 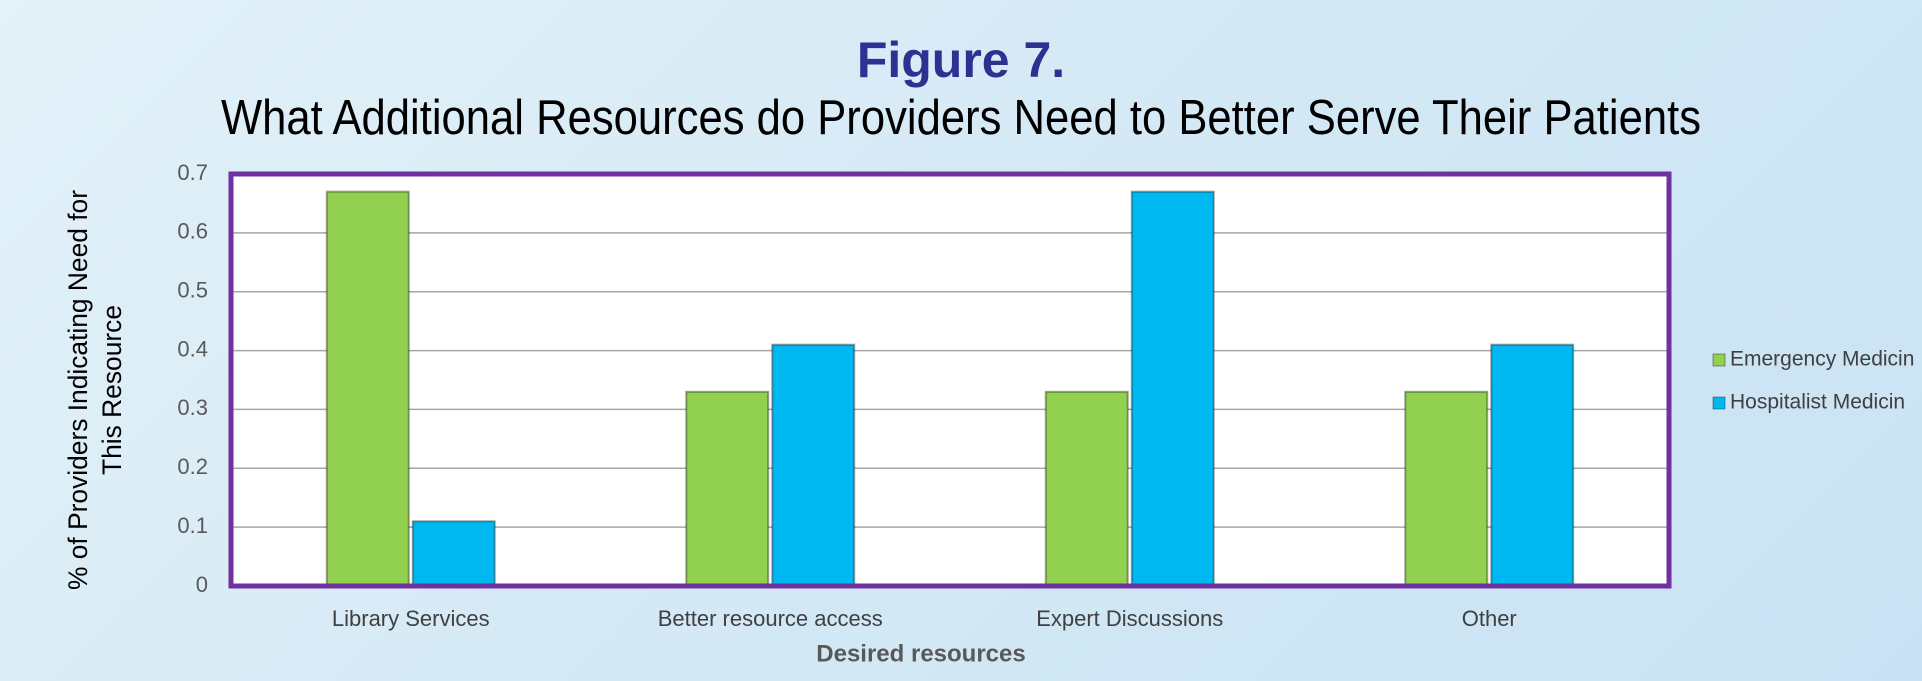 What do you see at coordinates (192, 231) in the screenshot?
I see `y-tick-label: 0.6` at bounding box center [192, 231].